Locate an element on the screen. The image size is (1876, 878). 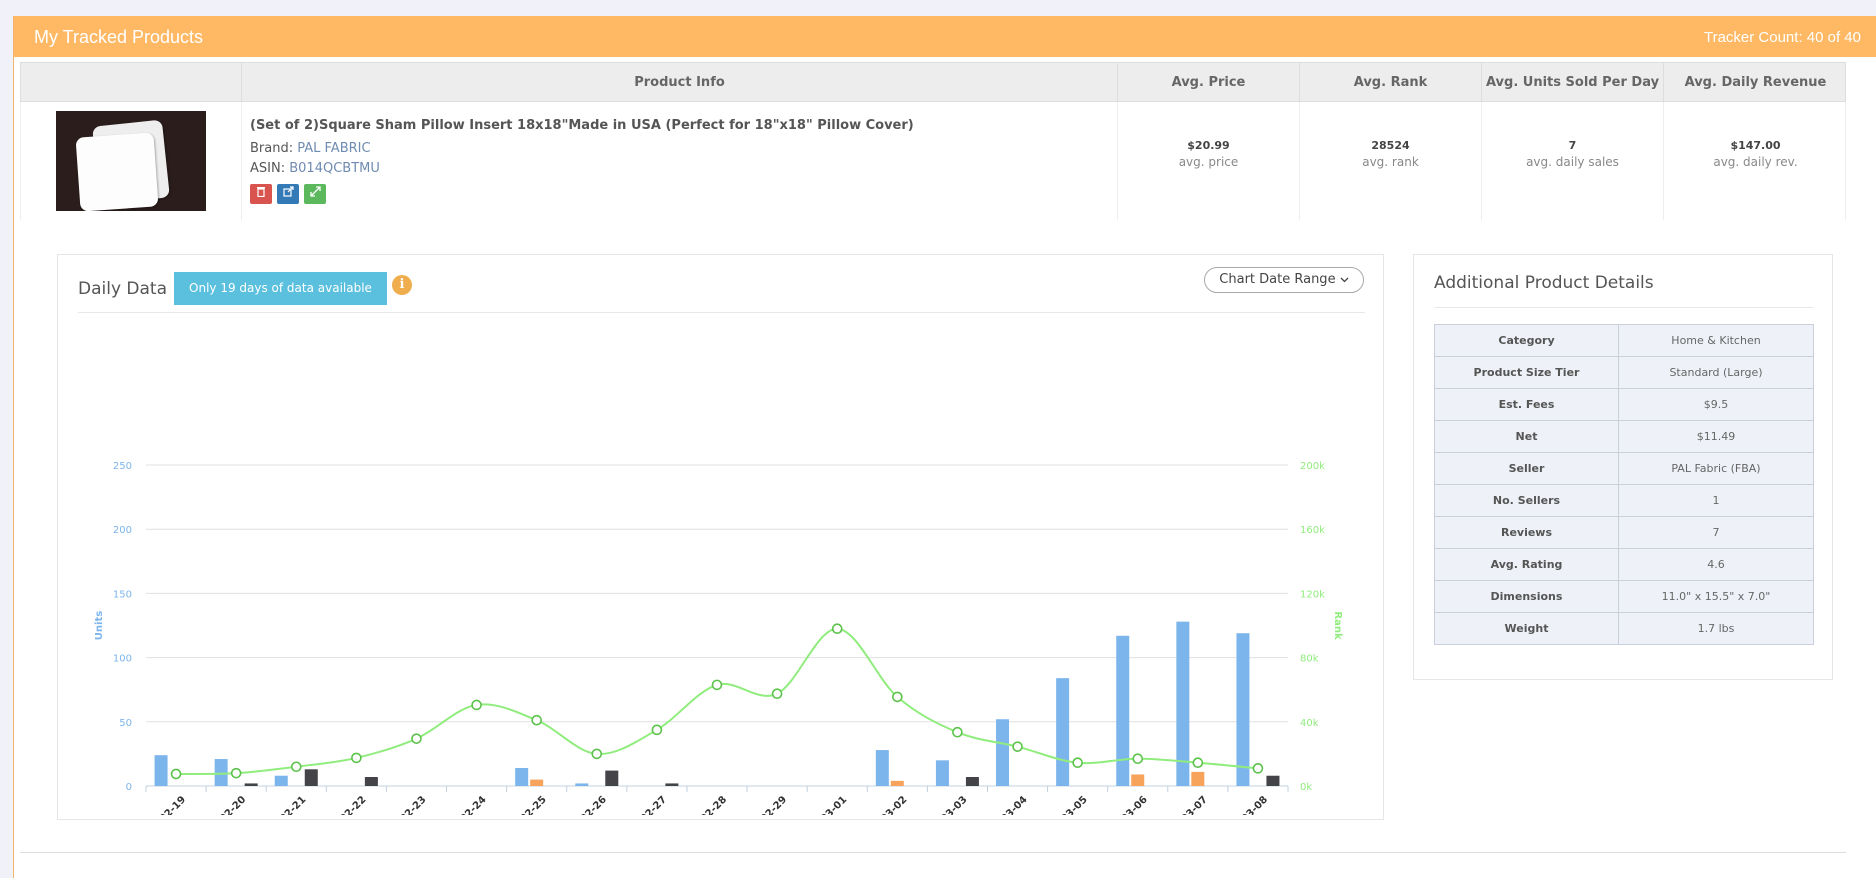
brand-link: PAL FABRIC is located at coordinates (334, 148).